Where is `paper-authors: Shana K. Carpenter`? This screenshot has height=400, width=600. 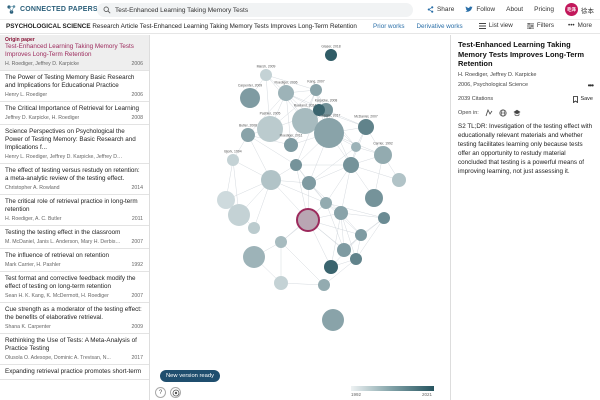
paper-authors: Shana K. Carpenter is located at coordinates (28, 327).